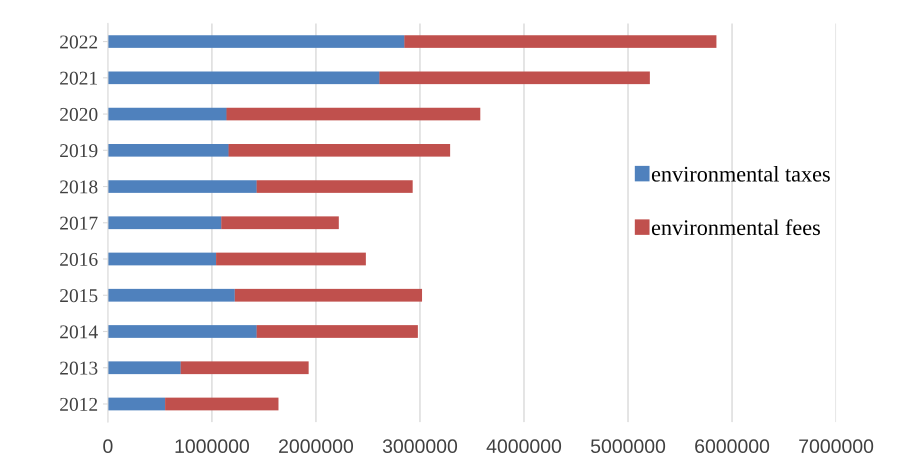 This screenshot has width=899, height=469. What do you see at coordinates (79, 404) in the screenshot?
I see `y-tick-label: 2012` at bounding box center [79, 404].